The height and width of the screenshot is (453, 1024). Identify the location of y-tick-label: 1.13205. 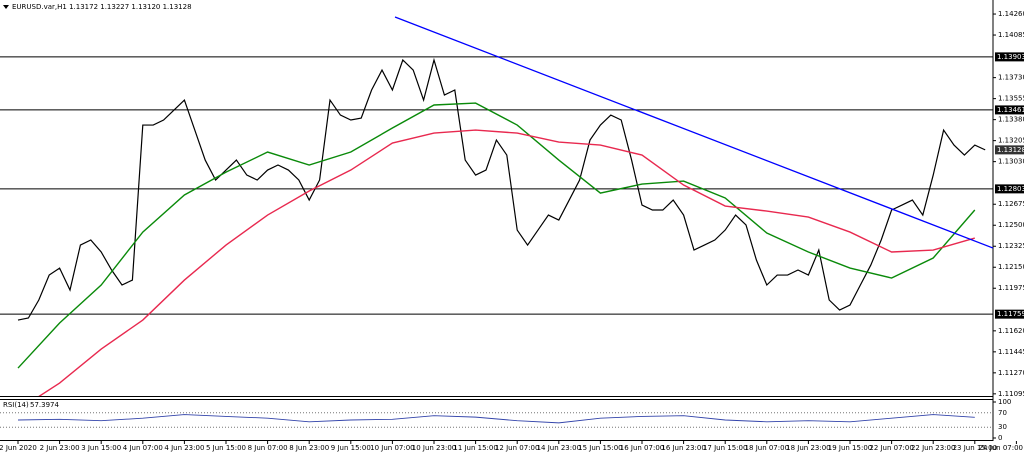
(1011, 141).